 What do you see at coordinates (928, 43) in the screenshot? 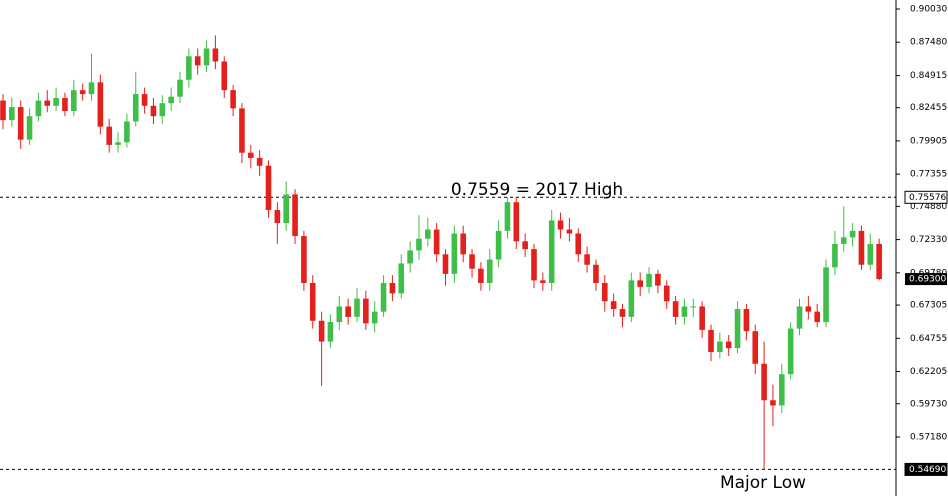
I see `y-tick-label: 0.87480` at bounding box center [928, 43].